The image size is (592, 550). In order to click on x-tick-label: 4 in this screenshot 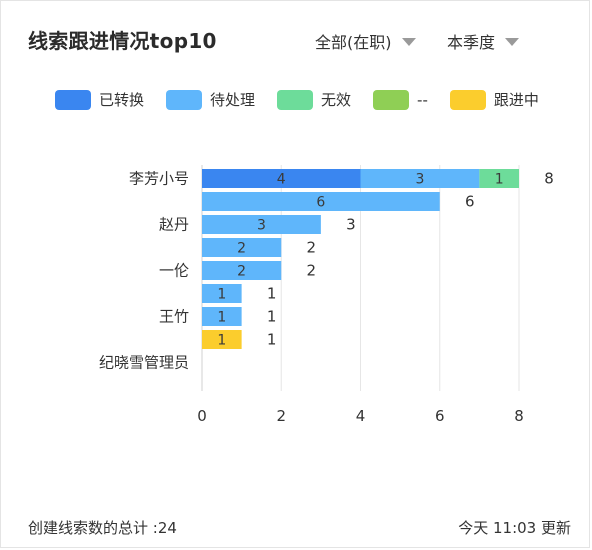, I will do `click(361, 416)`.